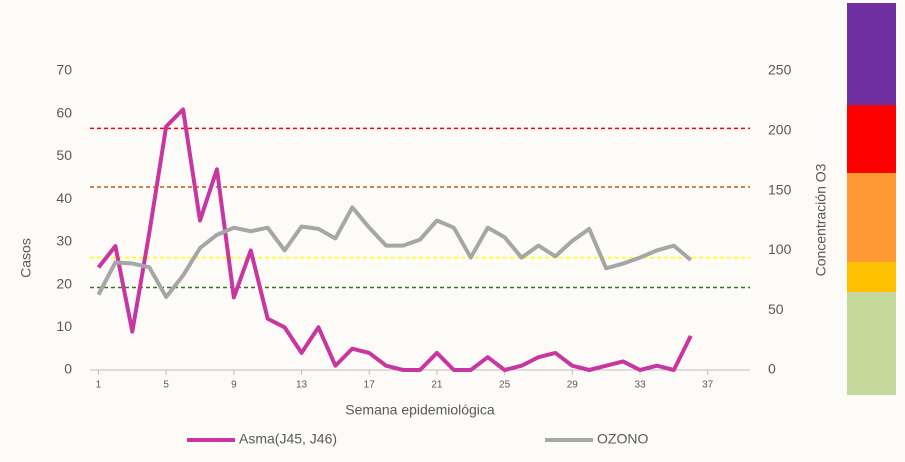  I want to click on y2-axis-label: Concentración O3, so click(821, 219).